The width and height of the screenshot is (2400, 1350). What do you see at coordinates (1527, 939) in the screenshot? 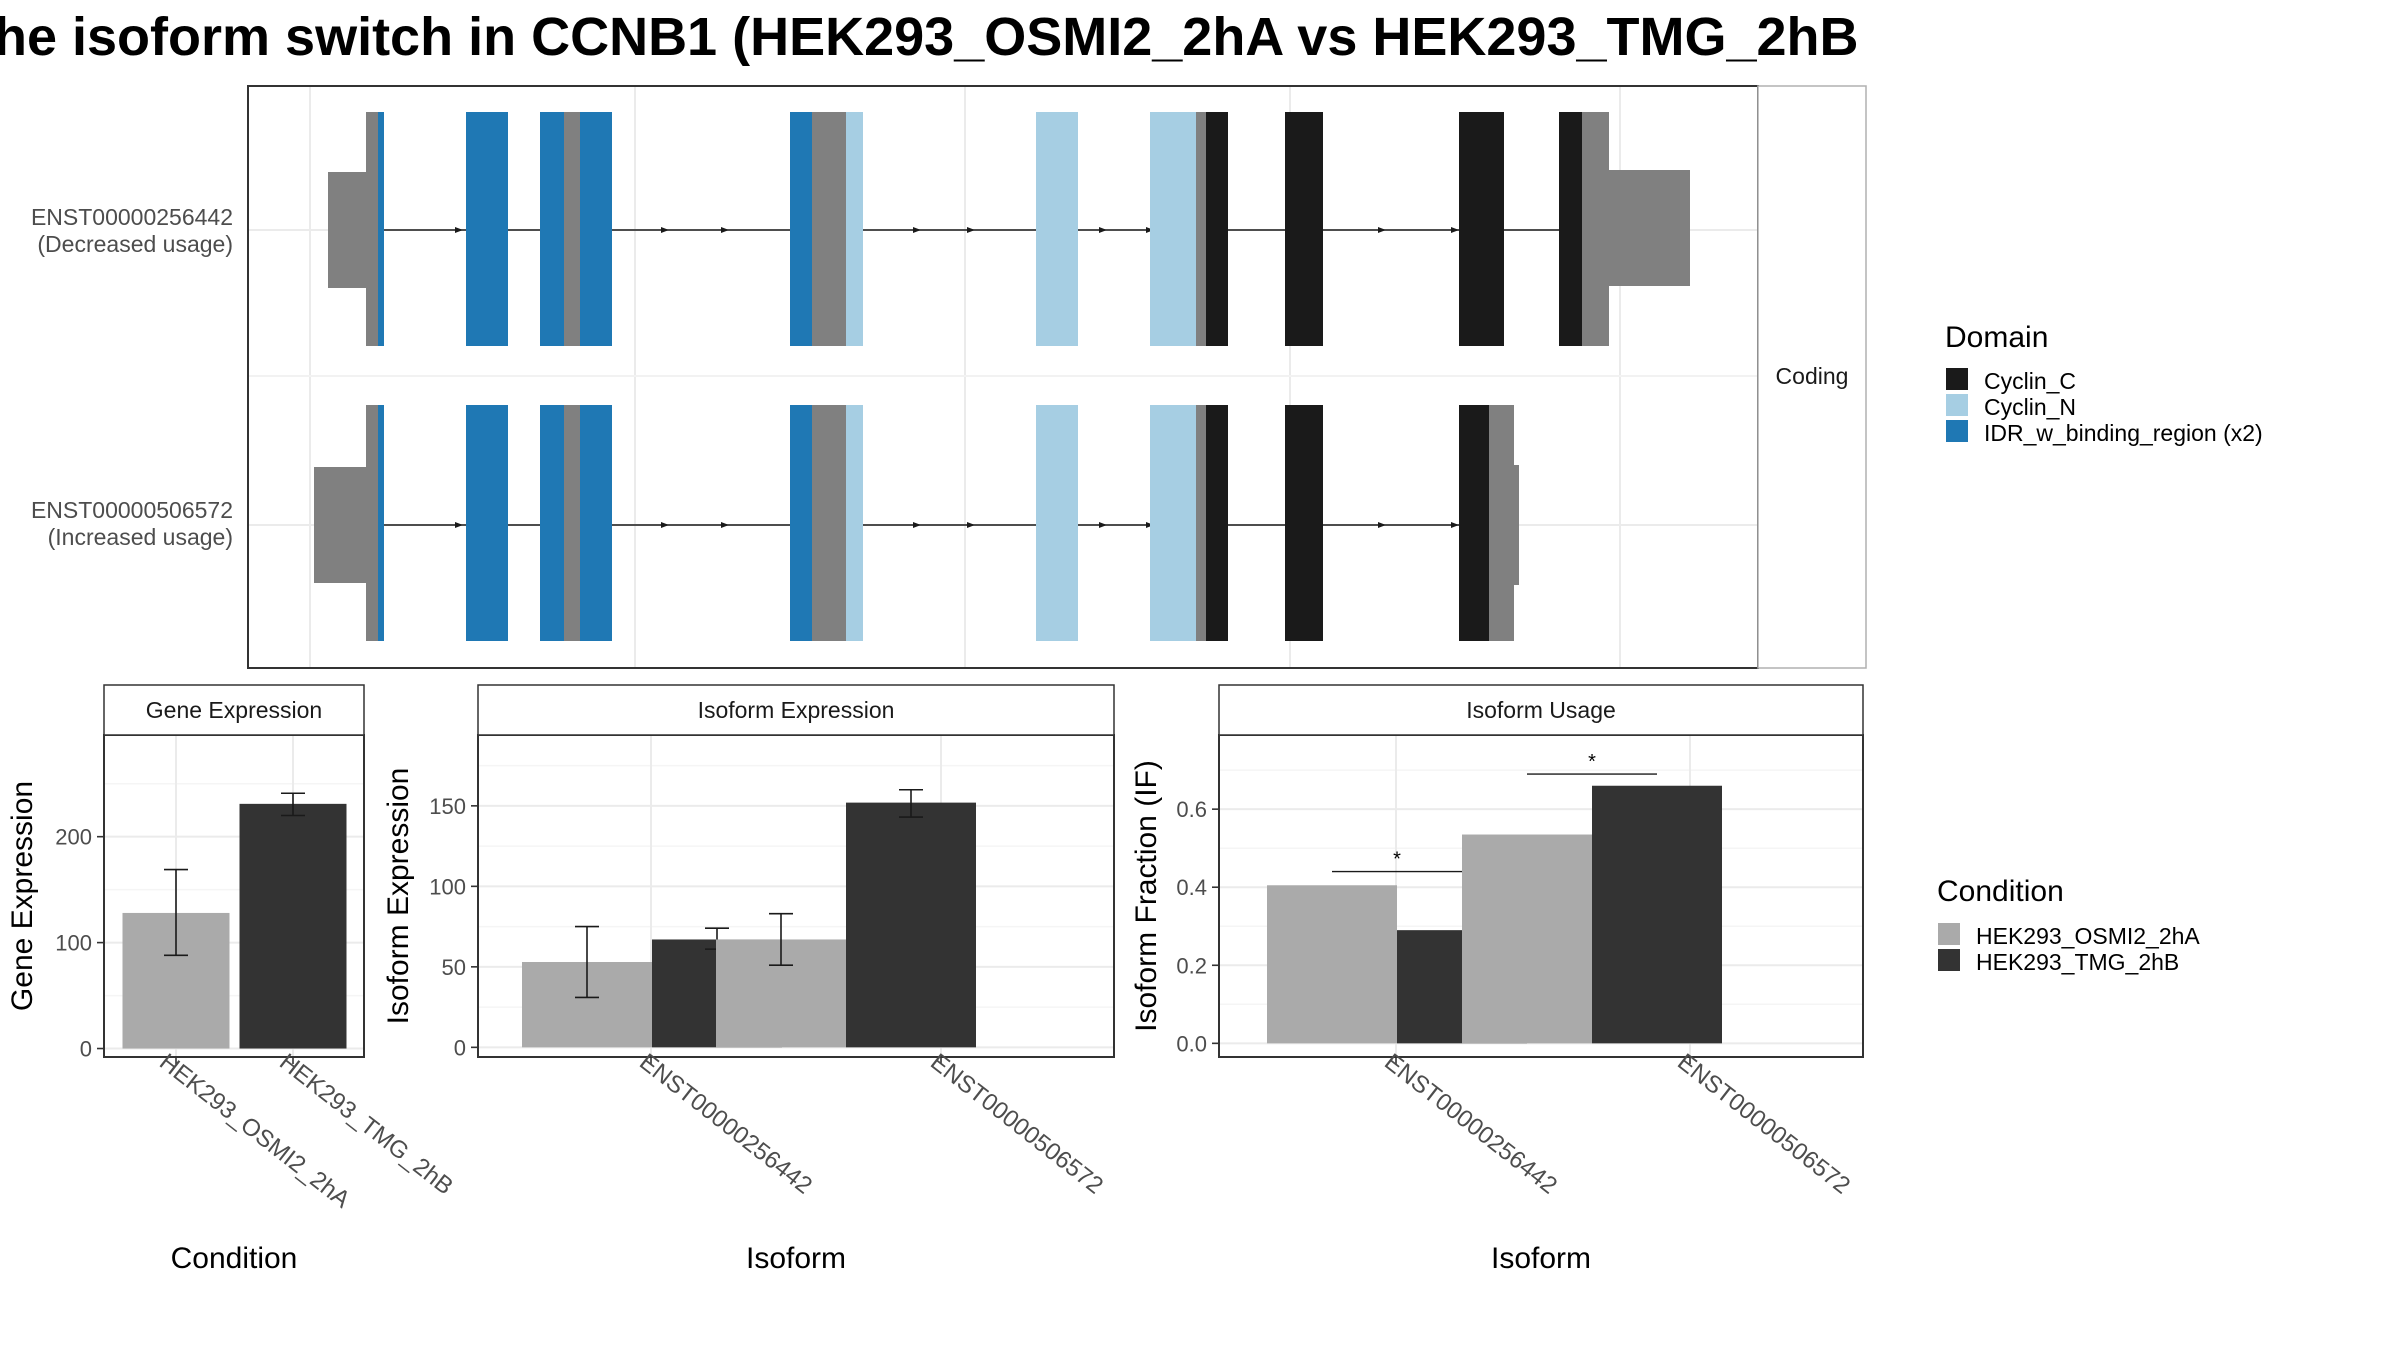
I see `bar-ENST00000506572-cond-a` at bounding box center [1527, 939].